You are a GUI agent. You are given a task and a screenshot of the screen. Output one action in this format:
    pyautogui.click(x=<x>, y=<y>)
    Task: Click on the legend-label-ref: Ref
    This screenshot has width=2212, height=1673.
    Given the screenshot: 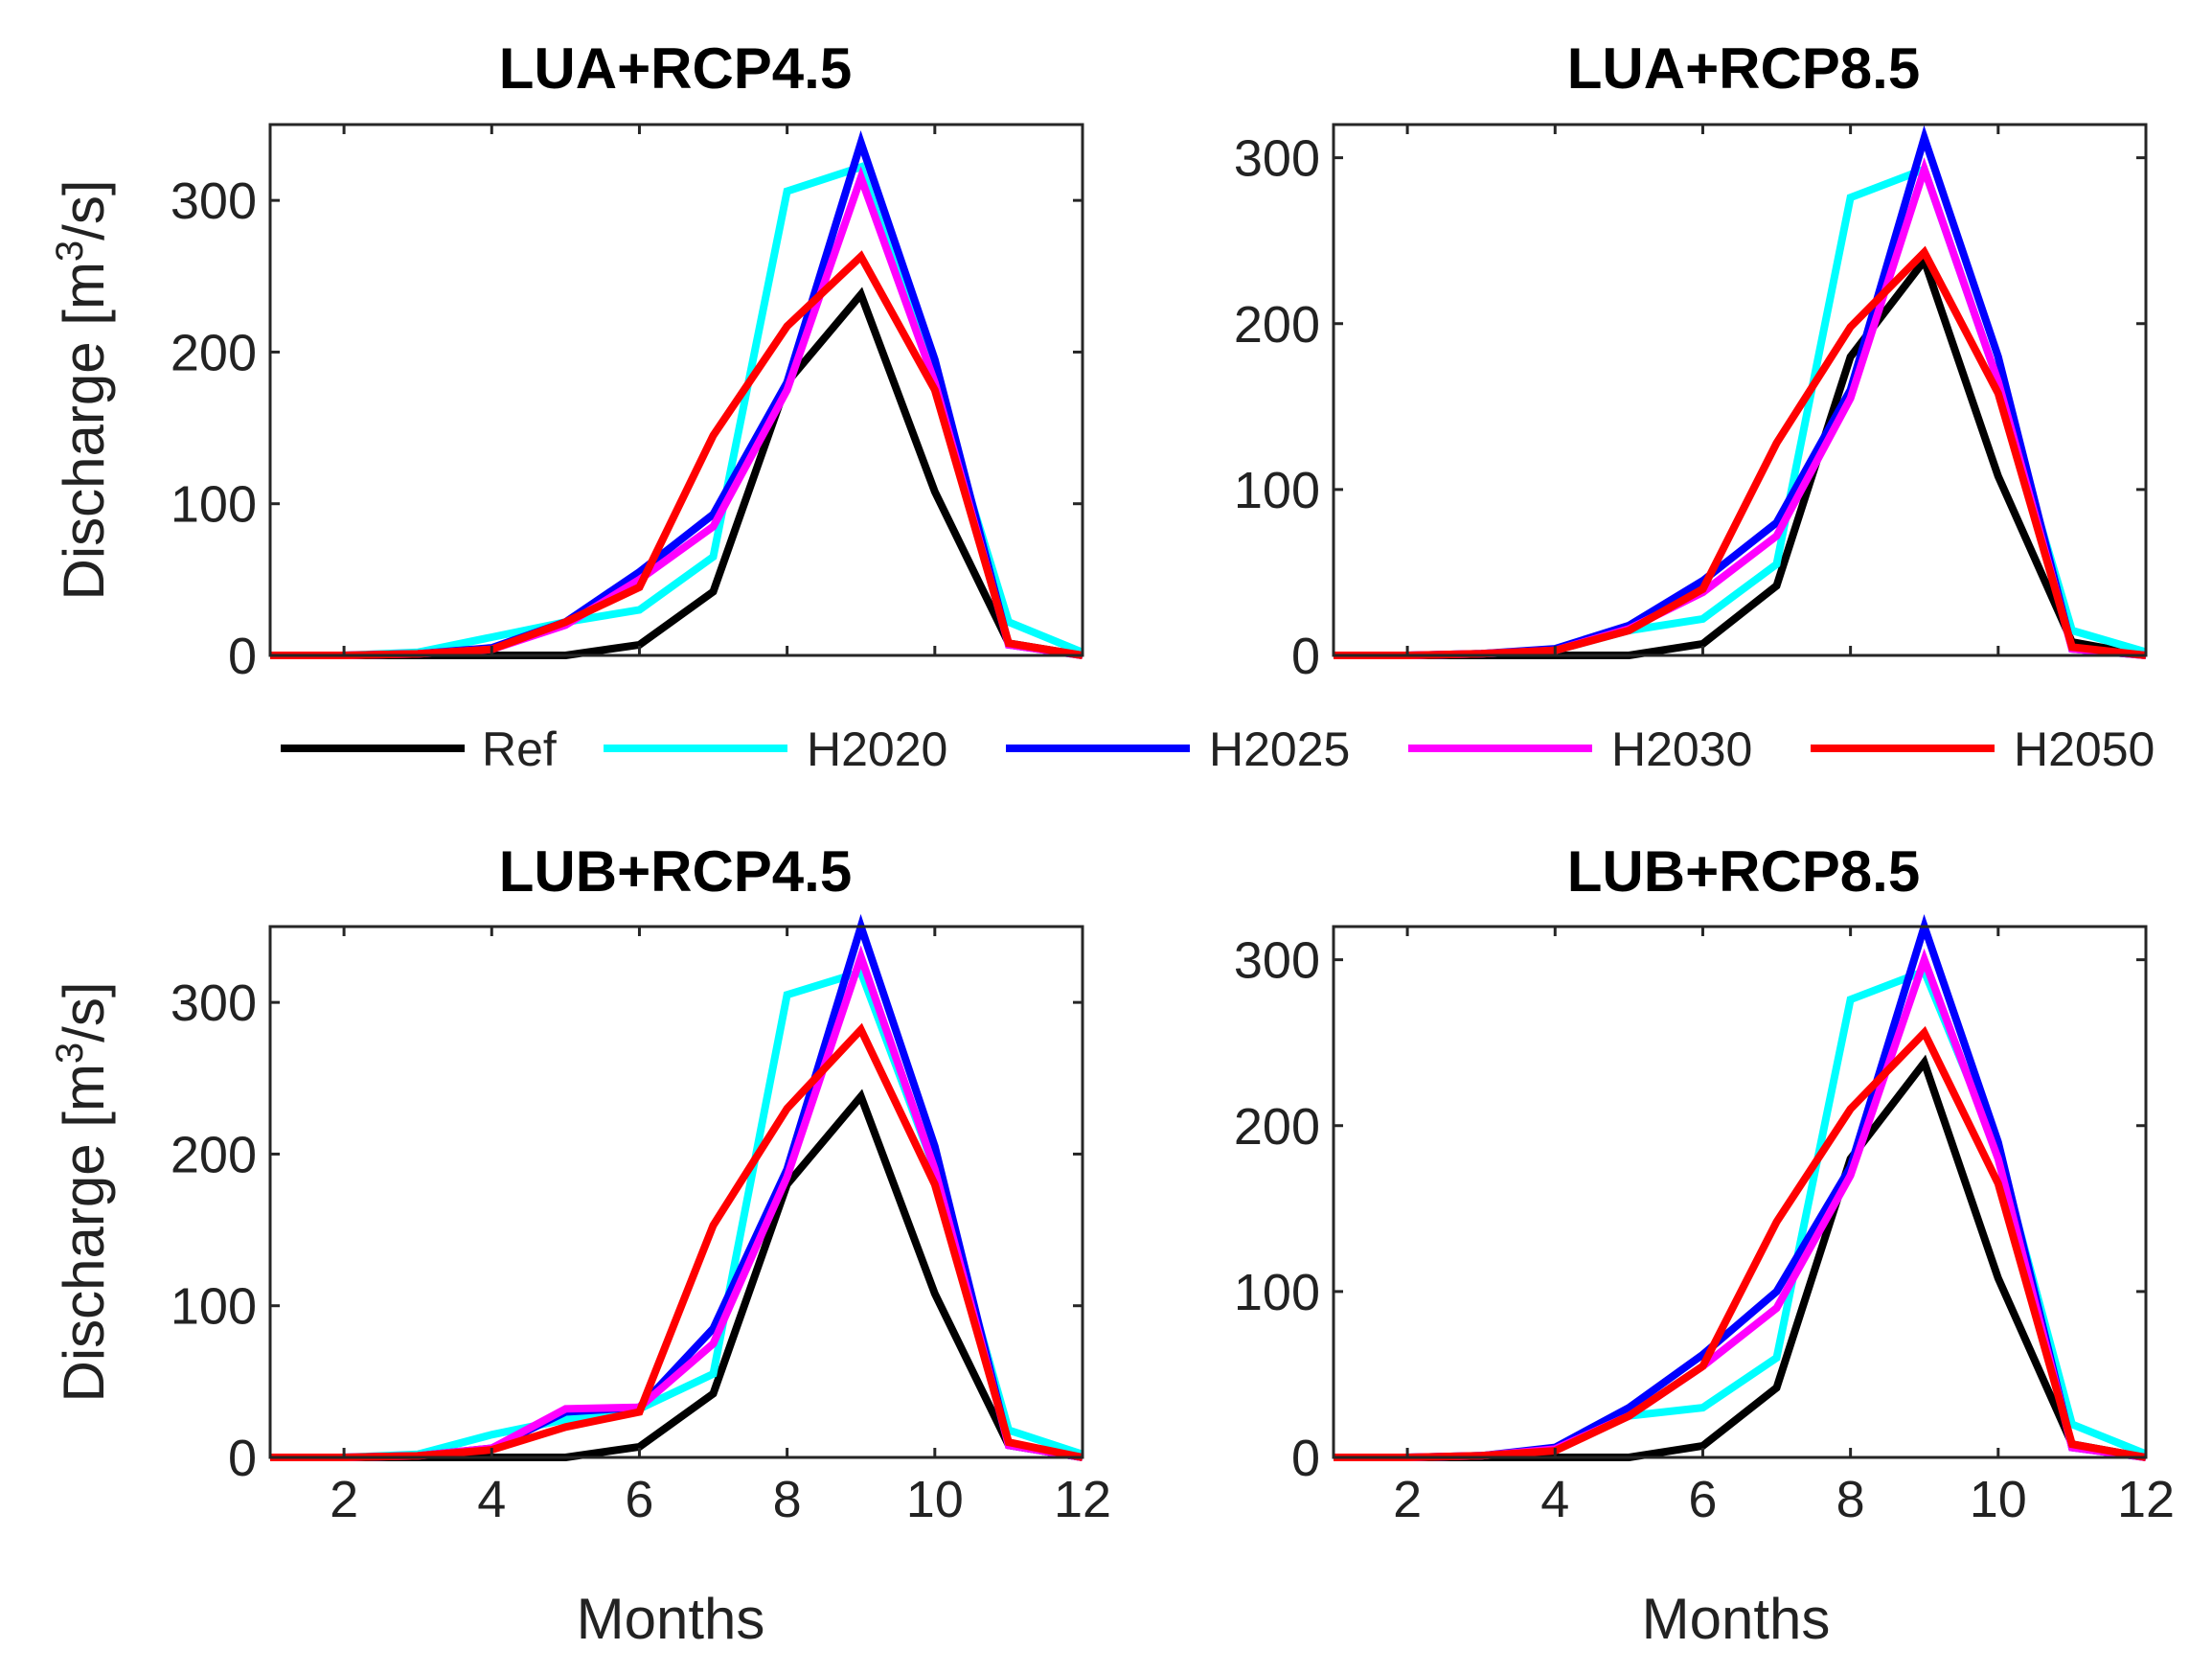 What is the action you would take?
    pyautogui.click(x=519, y=749)
    